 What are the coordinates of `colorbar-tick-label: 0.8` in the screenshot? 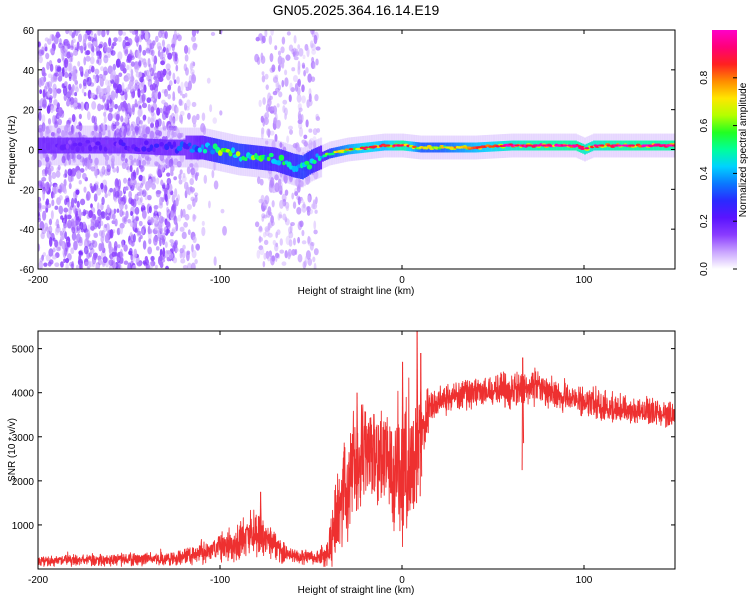 It's located at (704, 77).